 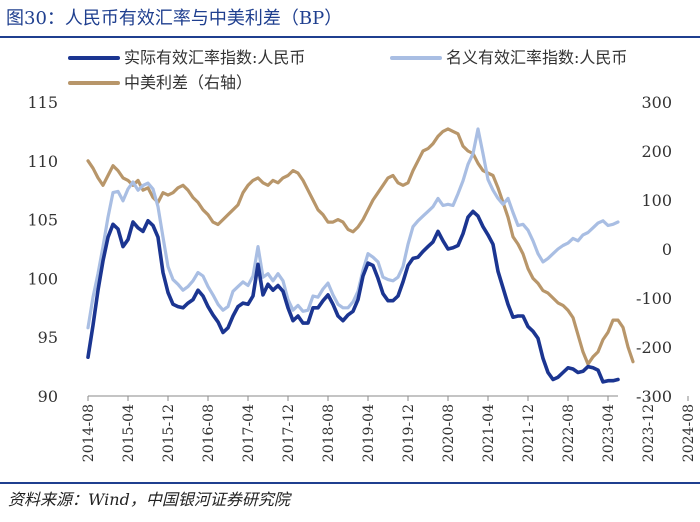 What do you see at coordinates (350, 37) in the screenshot?
I see `title-rule` at bounding box center [350, 37].